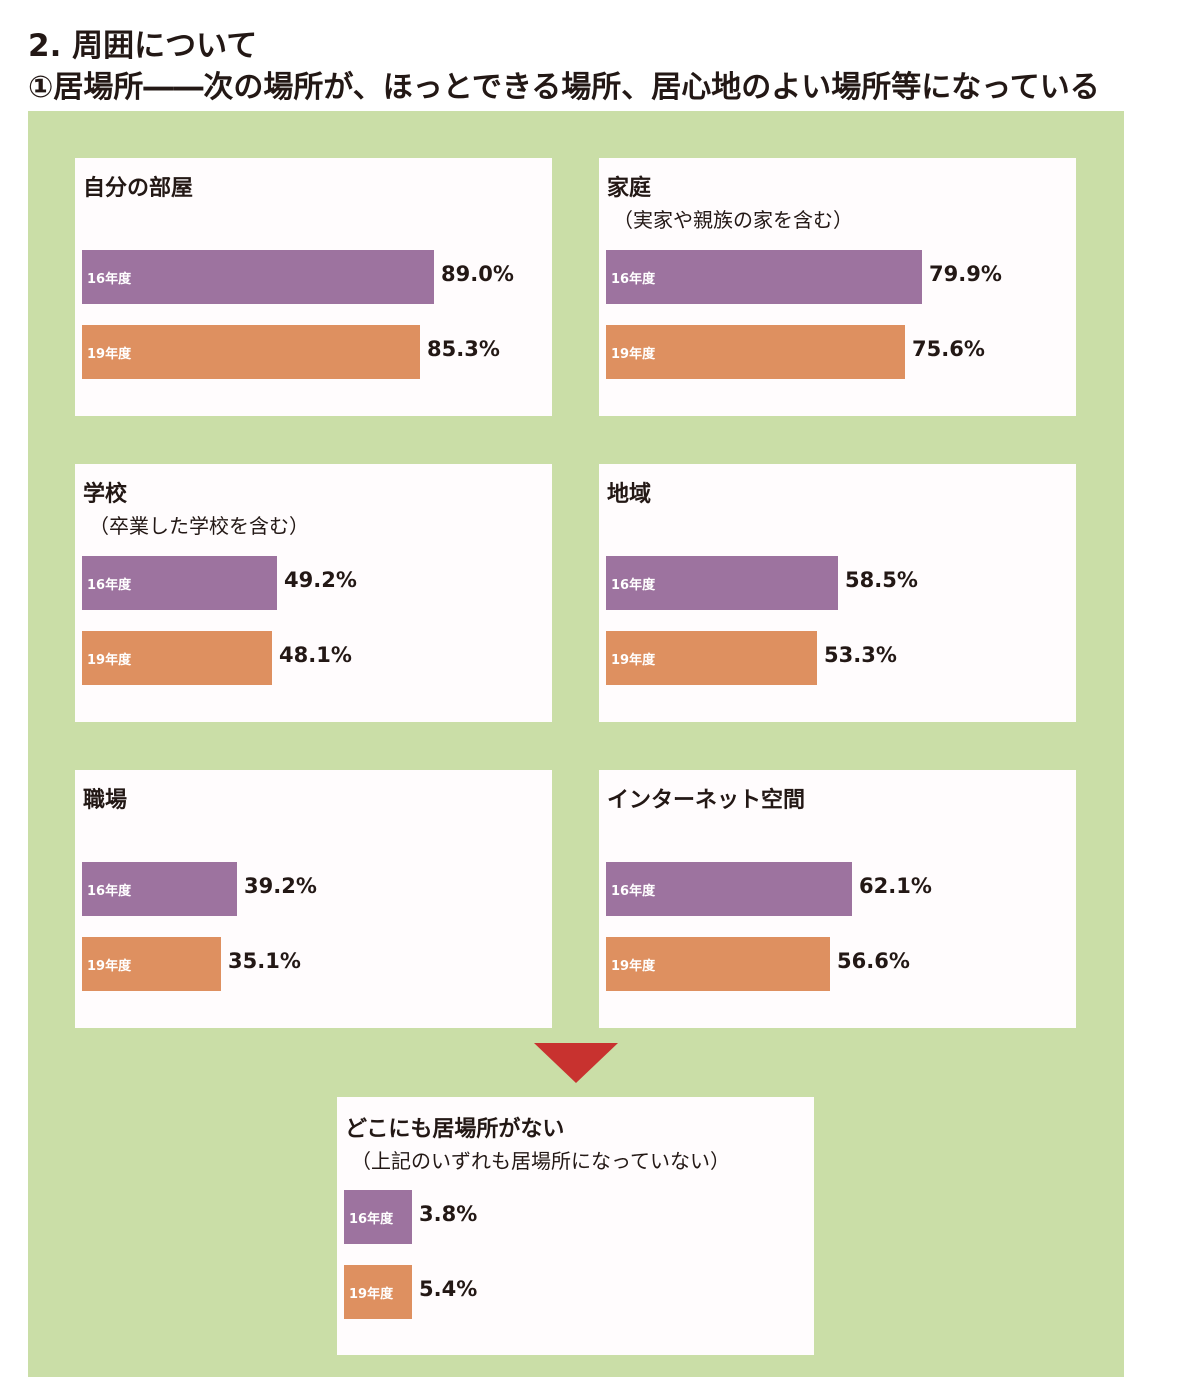 The width and height of the screenshot is (1179, 1377). I want to click on data-label: 56.6%, so click(873, 961).